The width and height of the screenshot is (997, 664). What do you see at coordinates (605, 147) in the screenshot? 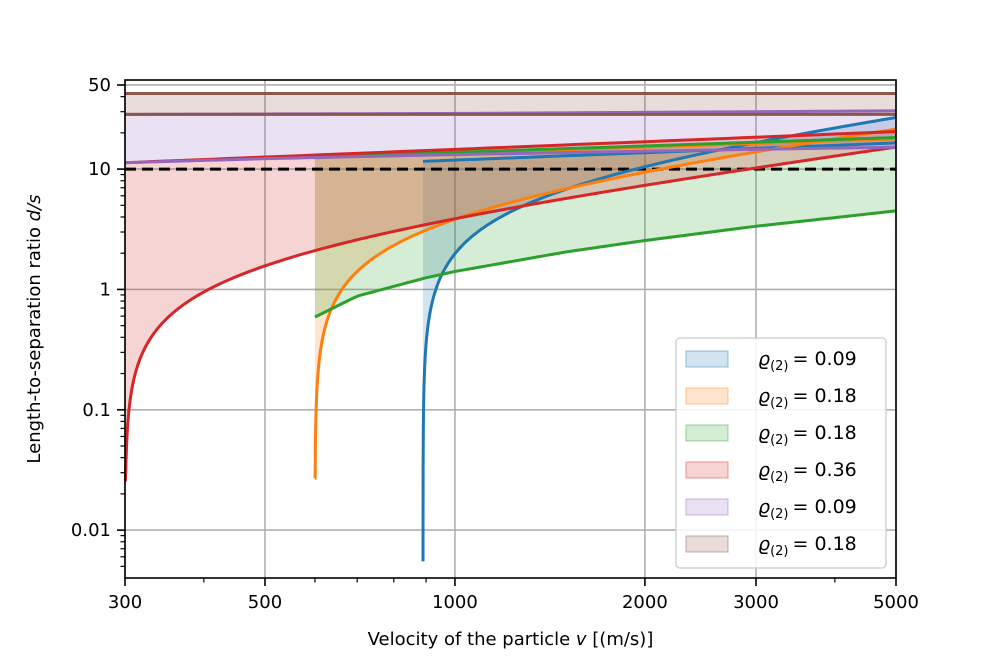
I see `series-3-upper-line` at bounding box center [605, 147].